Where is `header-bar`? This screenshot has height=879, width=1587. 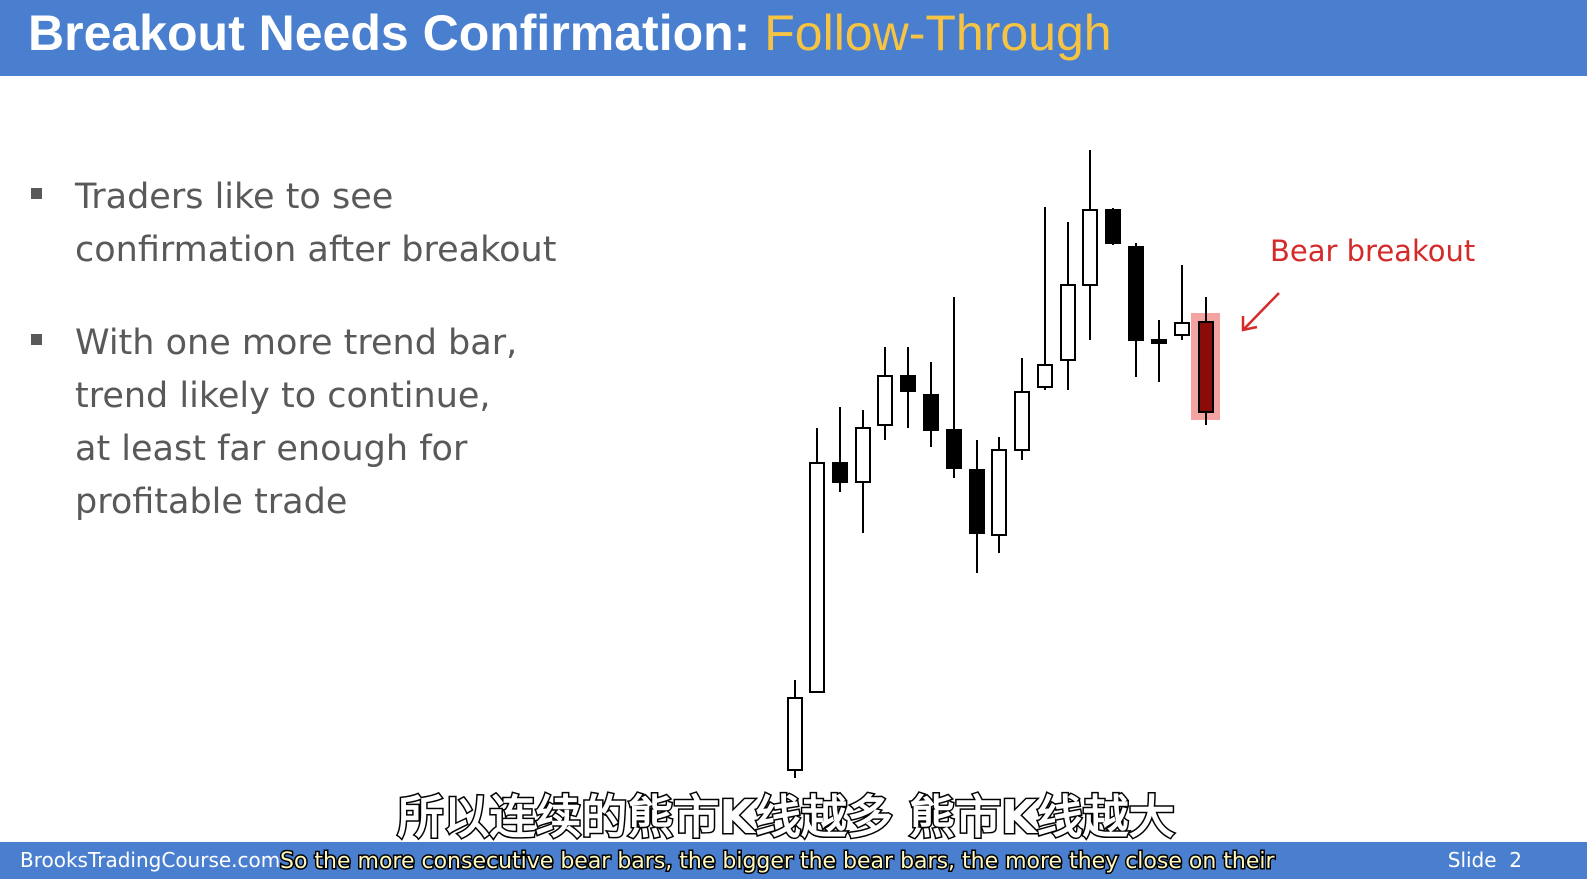
header-bar is located at coordinates (793, 38).